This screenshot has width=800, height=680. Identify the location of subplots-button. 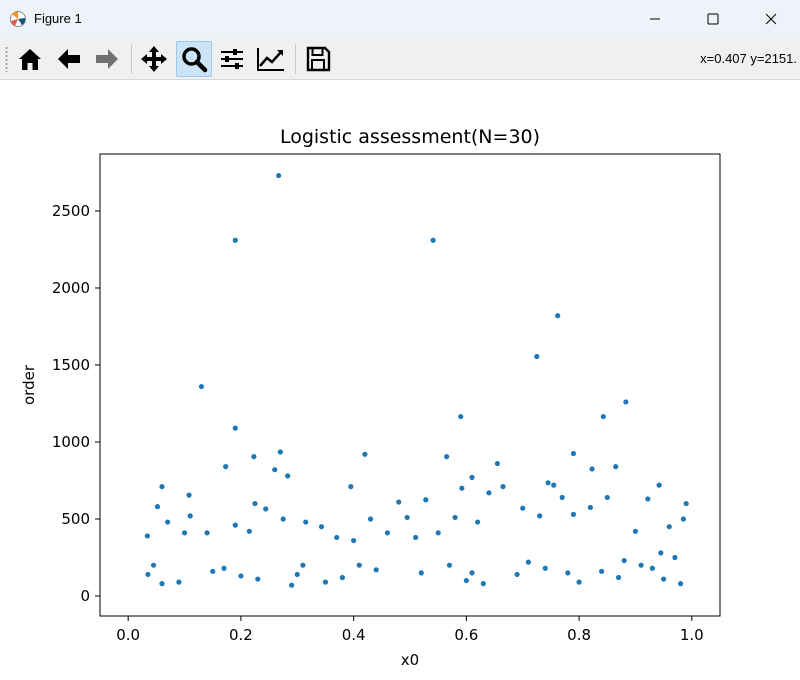
(232, 59).